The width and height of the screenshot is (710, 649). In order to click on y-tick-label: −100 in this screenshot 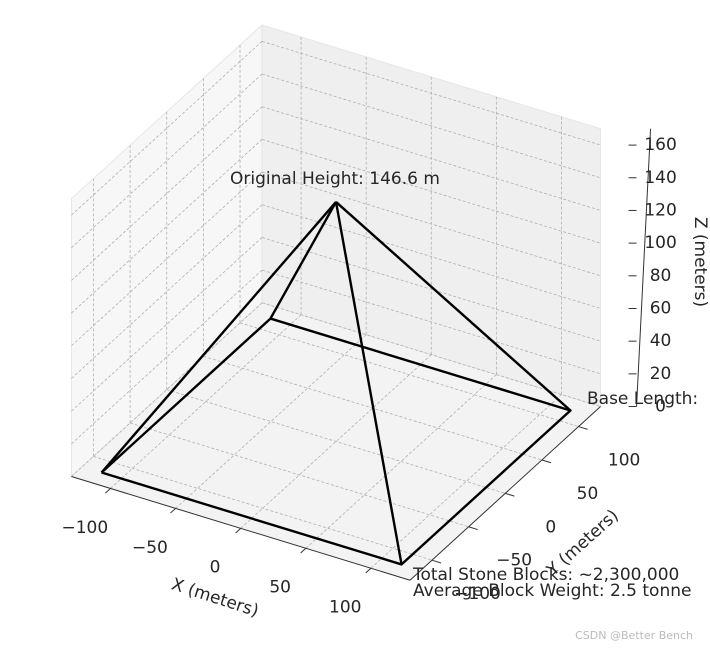, I will do `click(477, 594)`.